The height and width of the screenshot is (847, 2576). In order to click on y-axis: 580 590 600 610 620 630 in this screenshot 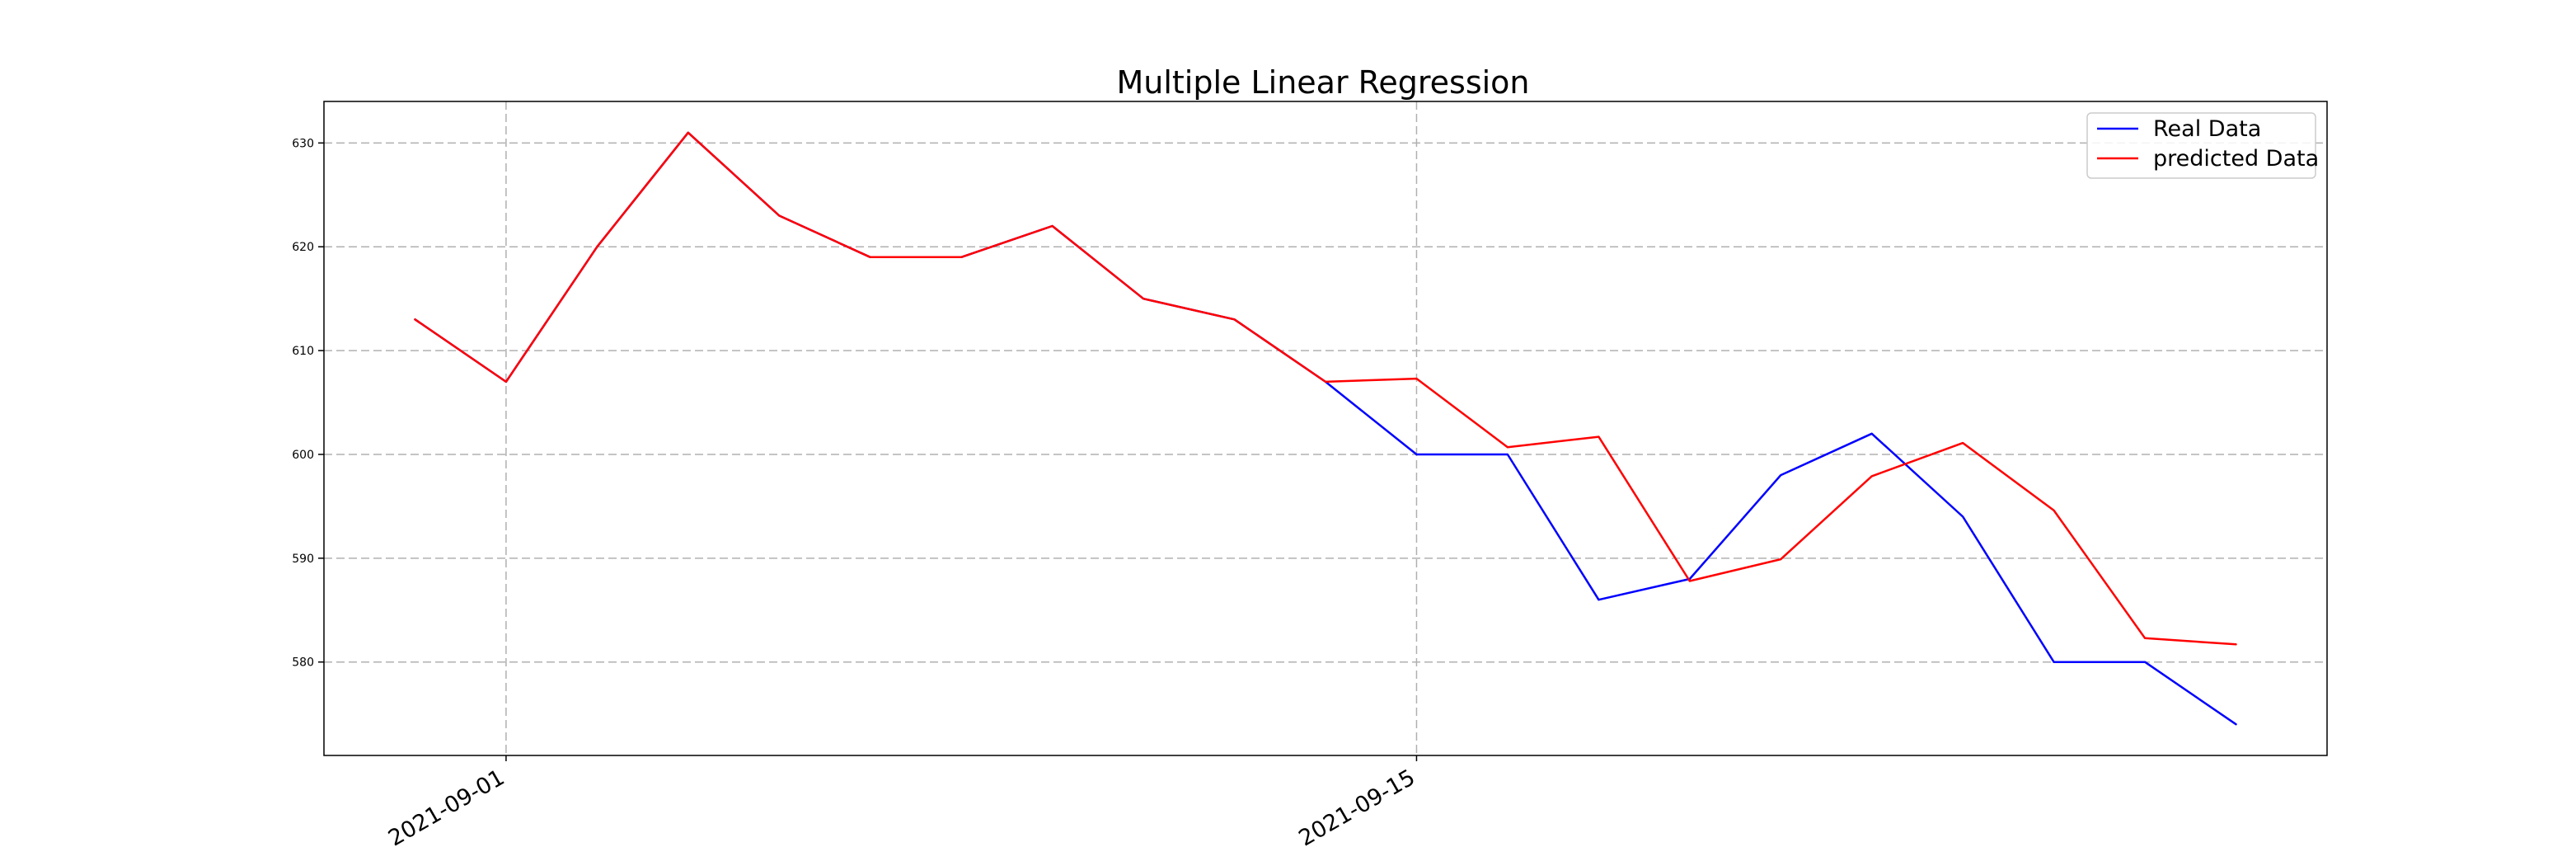, I will do `click(308, 403)`.